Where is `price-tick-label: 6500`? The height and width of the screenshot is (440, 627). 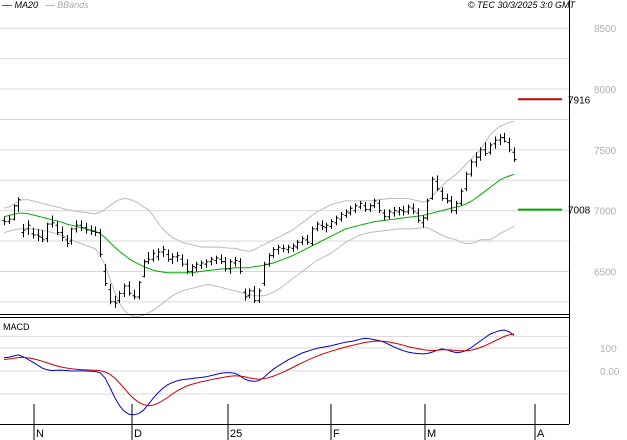 price-tick-label: 6500 is located at coordinates (605, 272).